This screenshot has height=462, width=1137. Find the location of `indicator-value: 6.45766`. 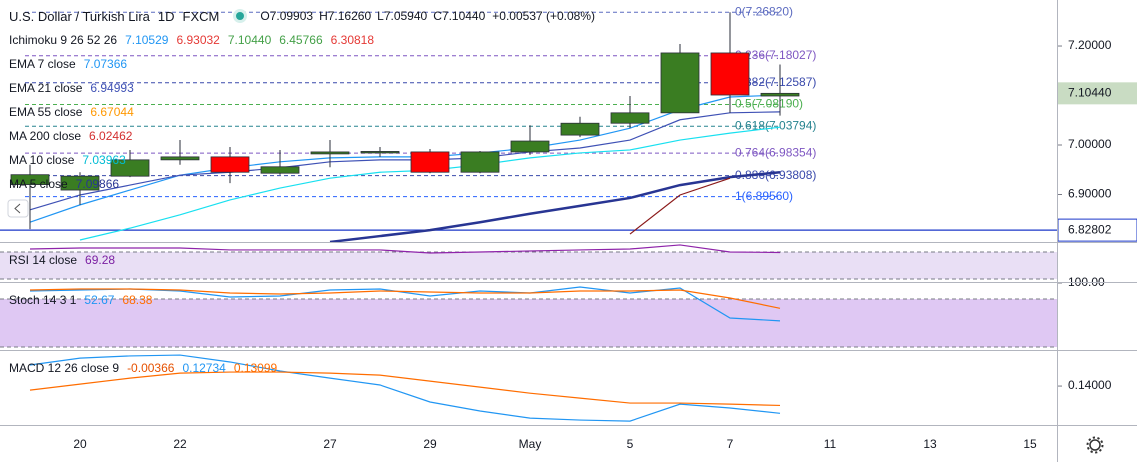

indicator-value: 6.45766 is located at coordinates (301, 40).